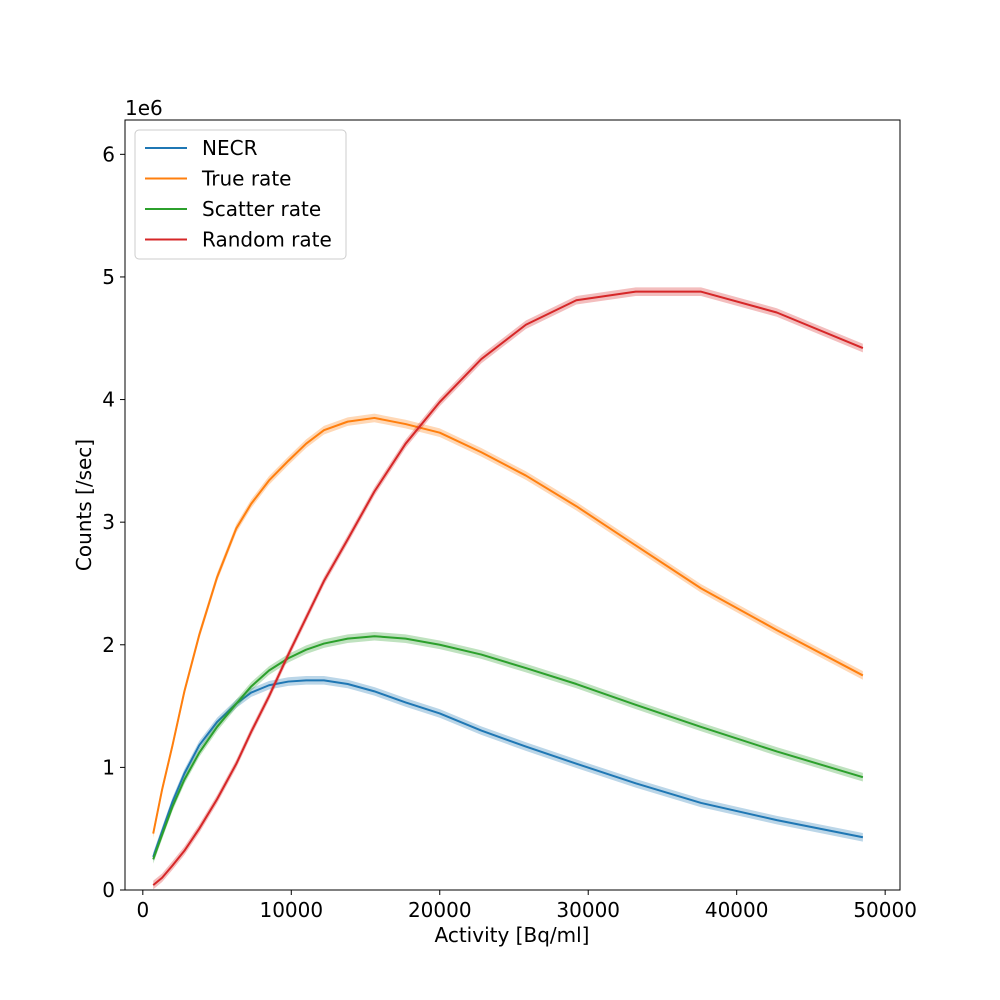 This screenshot has height=1000, width=1000. Describe the element at coordinates (108, 522) in the screenshot. I see `y-tick-label: 3` at that location.